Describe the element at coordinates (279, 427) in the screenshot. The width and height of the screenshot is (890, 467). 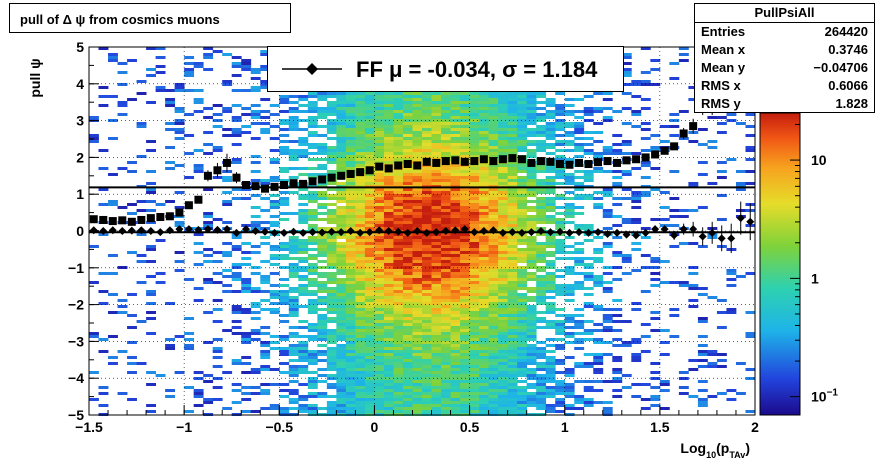
I see `x-tick-label: −0.5` at that location.